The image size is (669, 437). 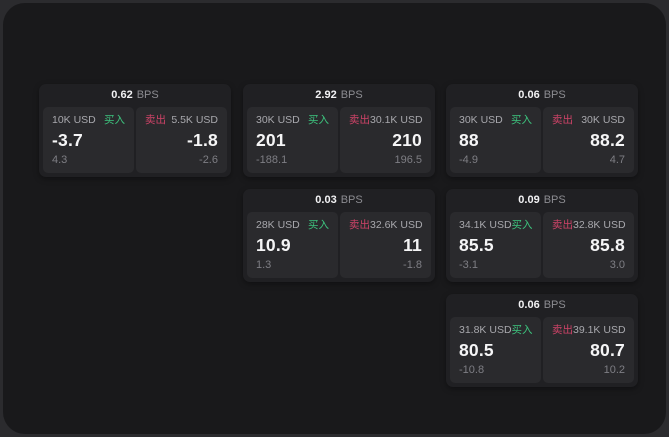 What do you see at coordinates (468, 265) in the screenshot?
I see `buy-sub-value: -3.1` at bounding box center [468, 265].